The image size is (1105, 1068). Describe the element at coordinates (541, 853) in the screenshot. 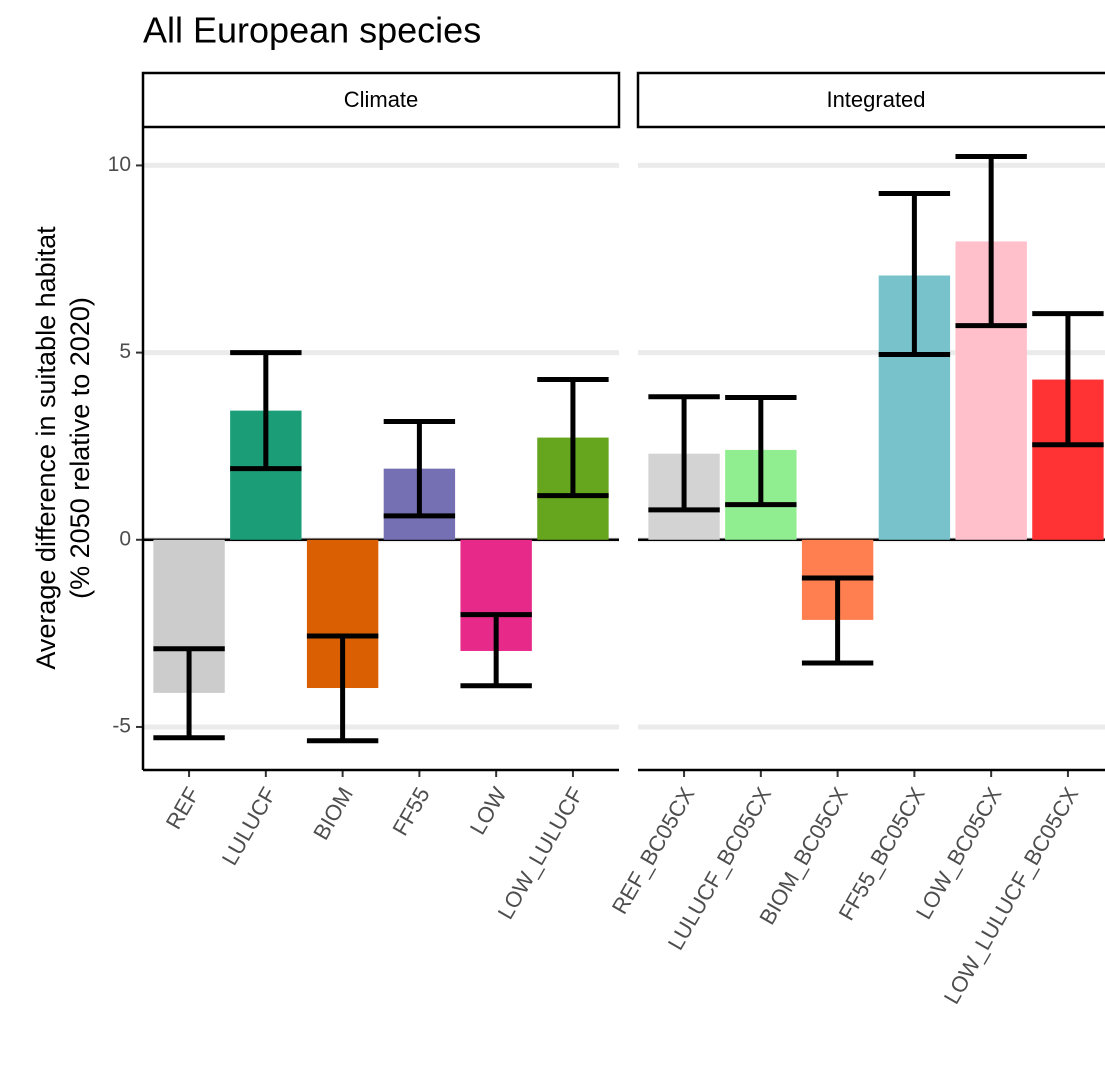

I see `x-tick-label: LOW_LULUCF` at that location.